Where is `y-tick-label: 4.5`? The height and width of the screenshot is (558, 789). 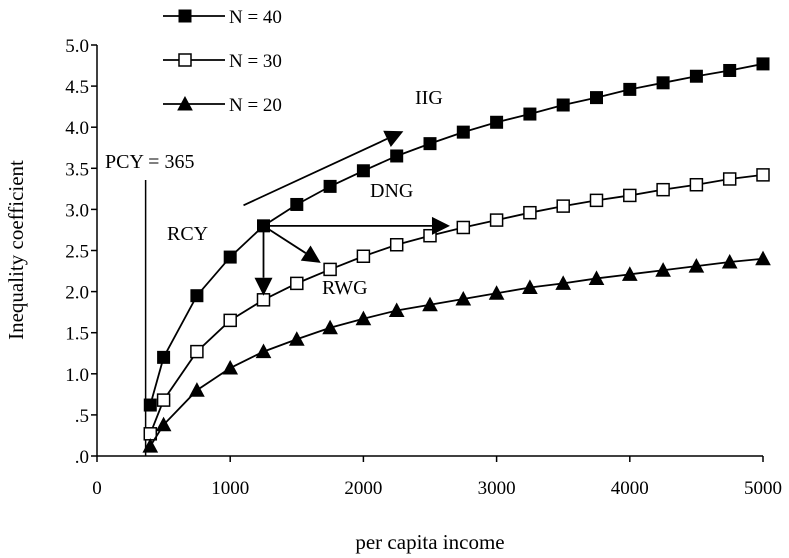 y-tick-label: 4.5 is located at coordinates (77, 87).